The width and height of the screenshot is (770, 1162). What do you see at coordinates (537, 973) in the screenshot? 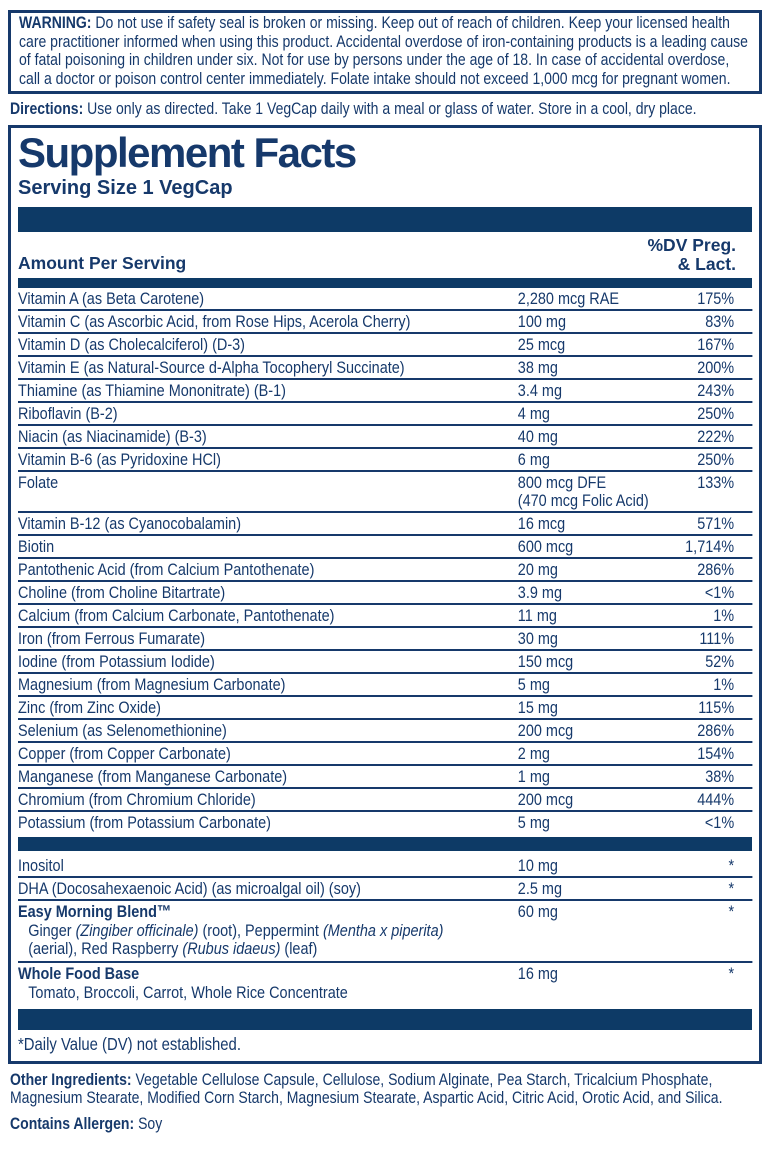
I see `nutrient-amount-line1: 16 mg` at bounding box center [537, 973].